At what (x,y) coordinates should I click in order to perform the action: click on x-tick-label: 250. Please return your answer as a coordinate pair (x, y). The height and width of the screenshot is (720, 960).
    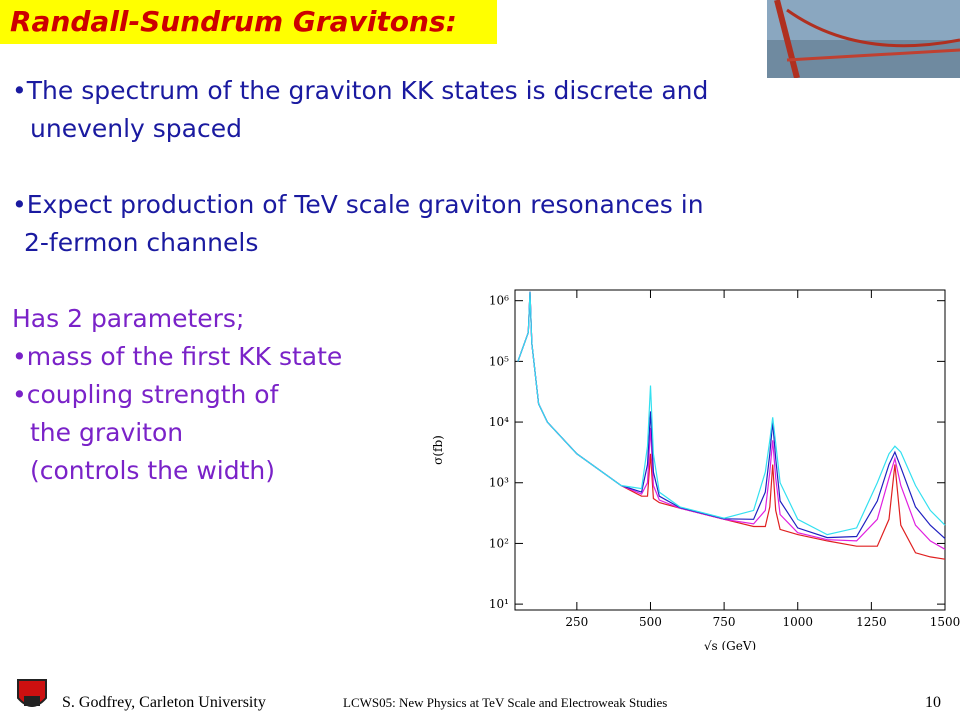
    Looking at the image, I should click on (576, 622).